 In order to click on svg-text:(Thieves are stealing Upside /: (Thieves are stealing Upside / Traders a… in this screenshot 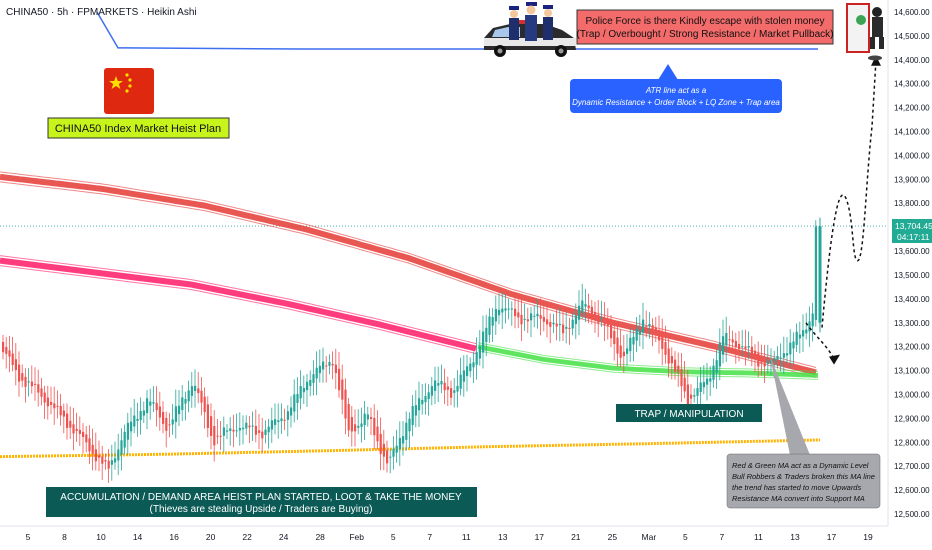, I will do `click(261, 509)`.